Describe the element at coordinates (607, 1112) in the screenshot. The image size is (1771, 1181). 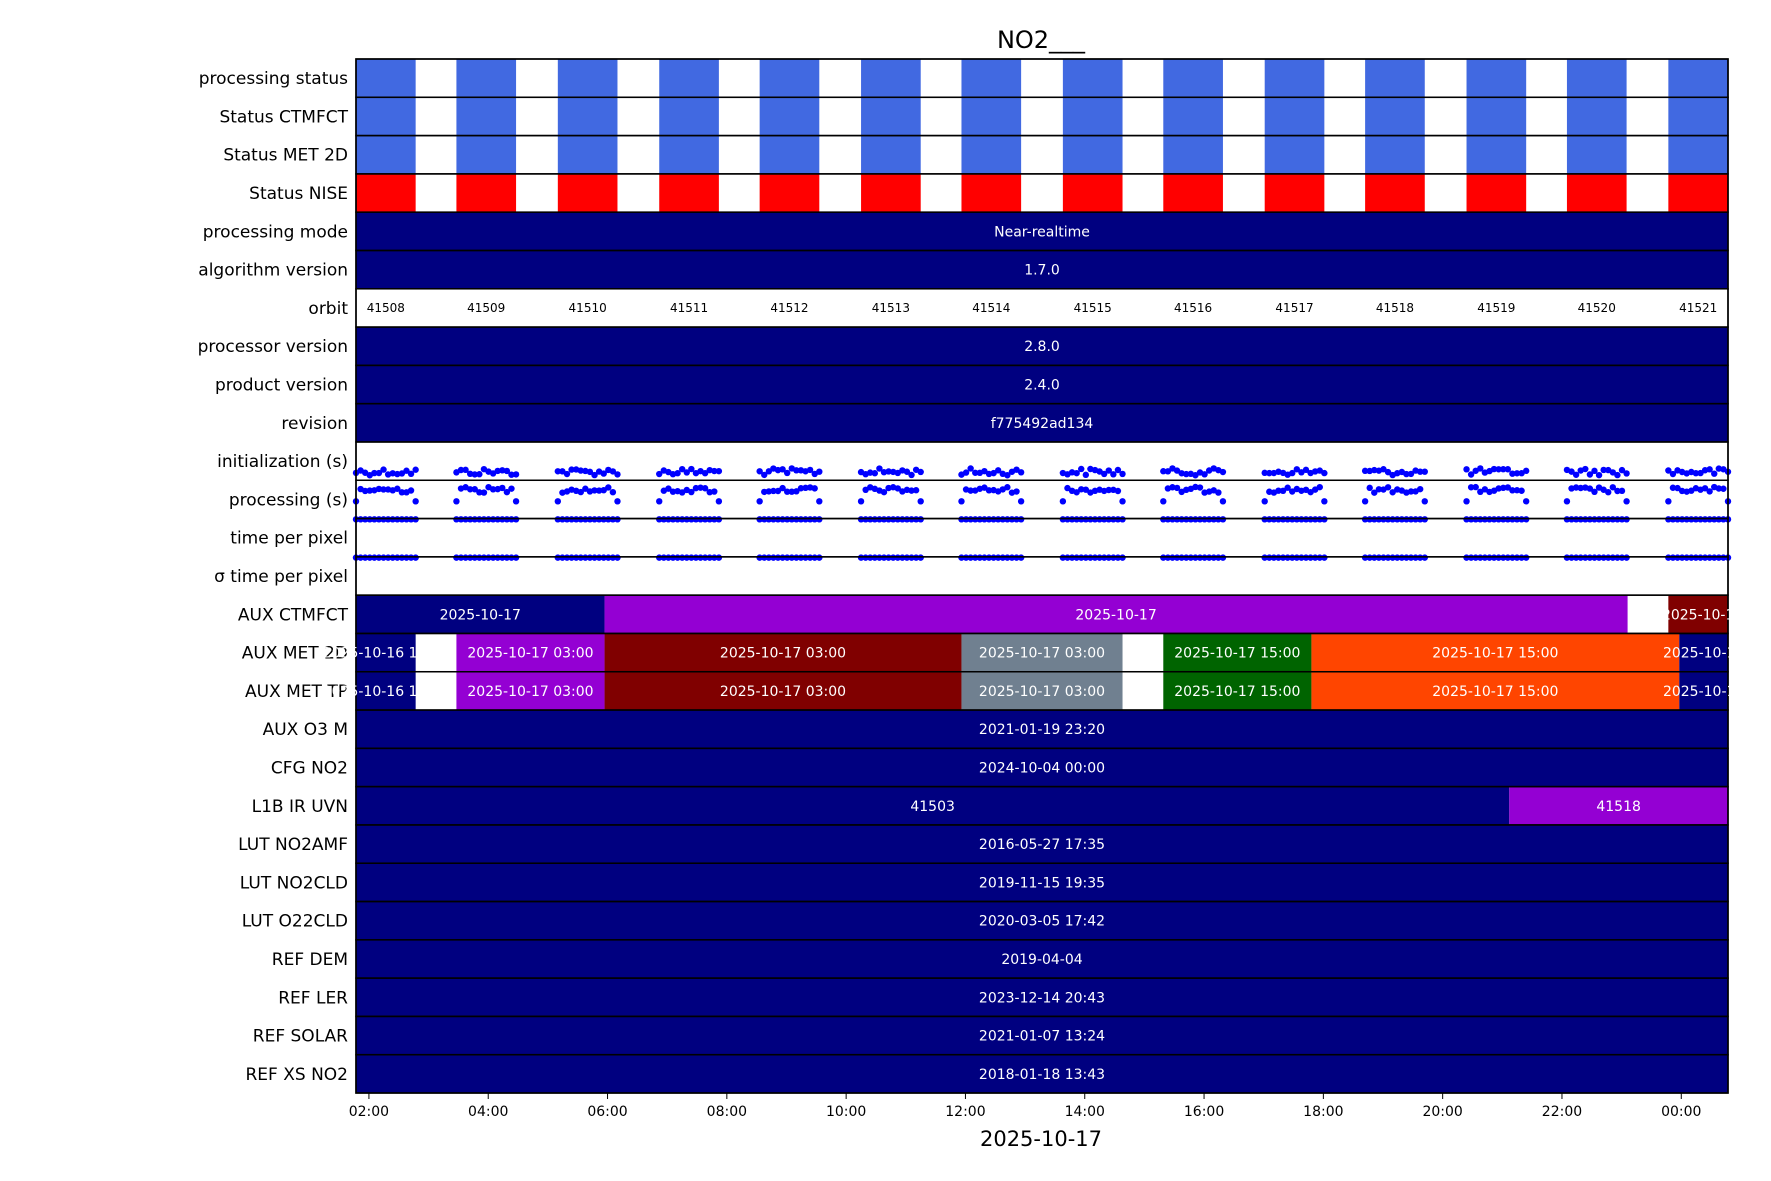
I see `x-tick-label: 06:00` at that location.